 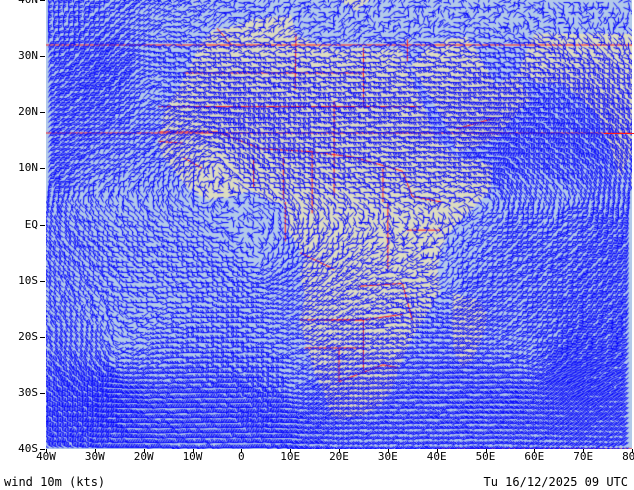 I want to click on x-axis-tick-label: 80E, so click(x=628, y=456).